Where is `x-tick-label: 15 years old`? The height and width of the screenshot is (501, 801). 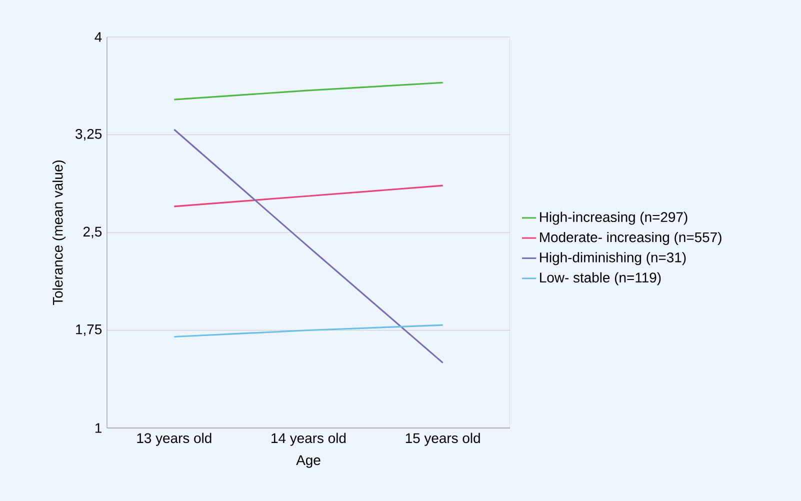
x-tick-label: 15 years old is located at coordinates (443, 439).